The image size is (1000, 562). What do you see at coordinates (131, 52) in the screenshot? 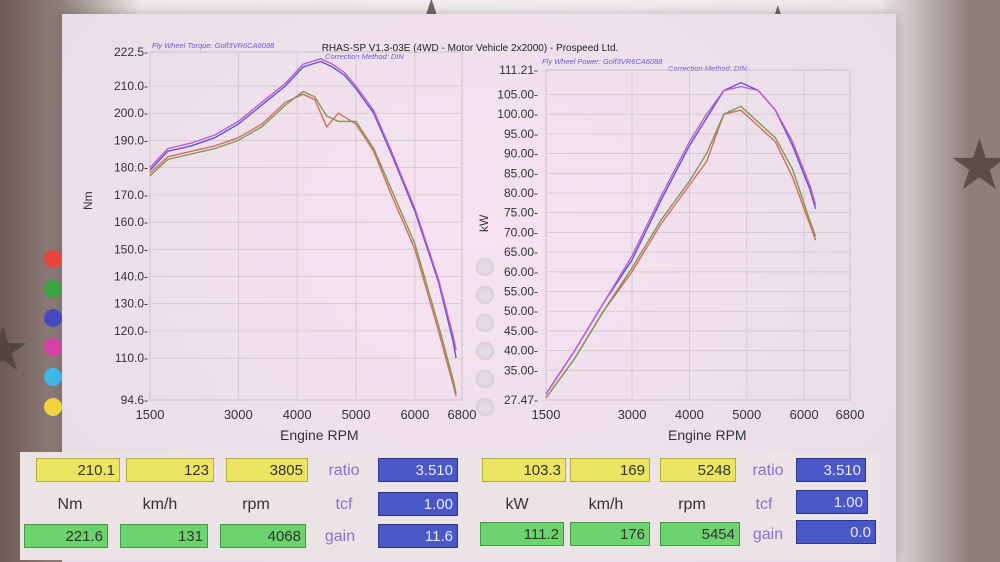
I see `y-tick-label: 222.5-` at bounding box center [131, 52].